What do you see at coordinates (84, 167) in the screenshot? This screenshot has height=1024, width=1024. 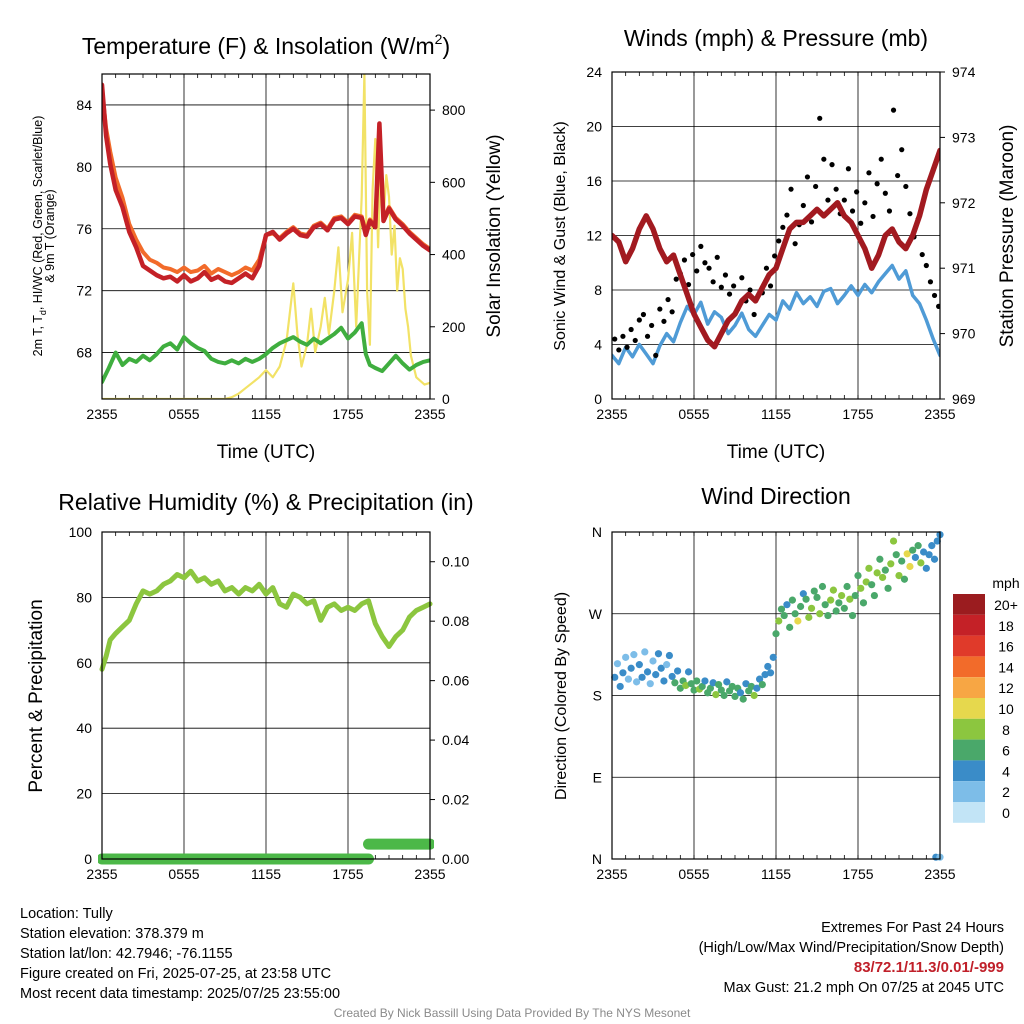 I see `y-tick-label: 80` at bounding box center [84, 167].